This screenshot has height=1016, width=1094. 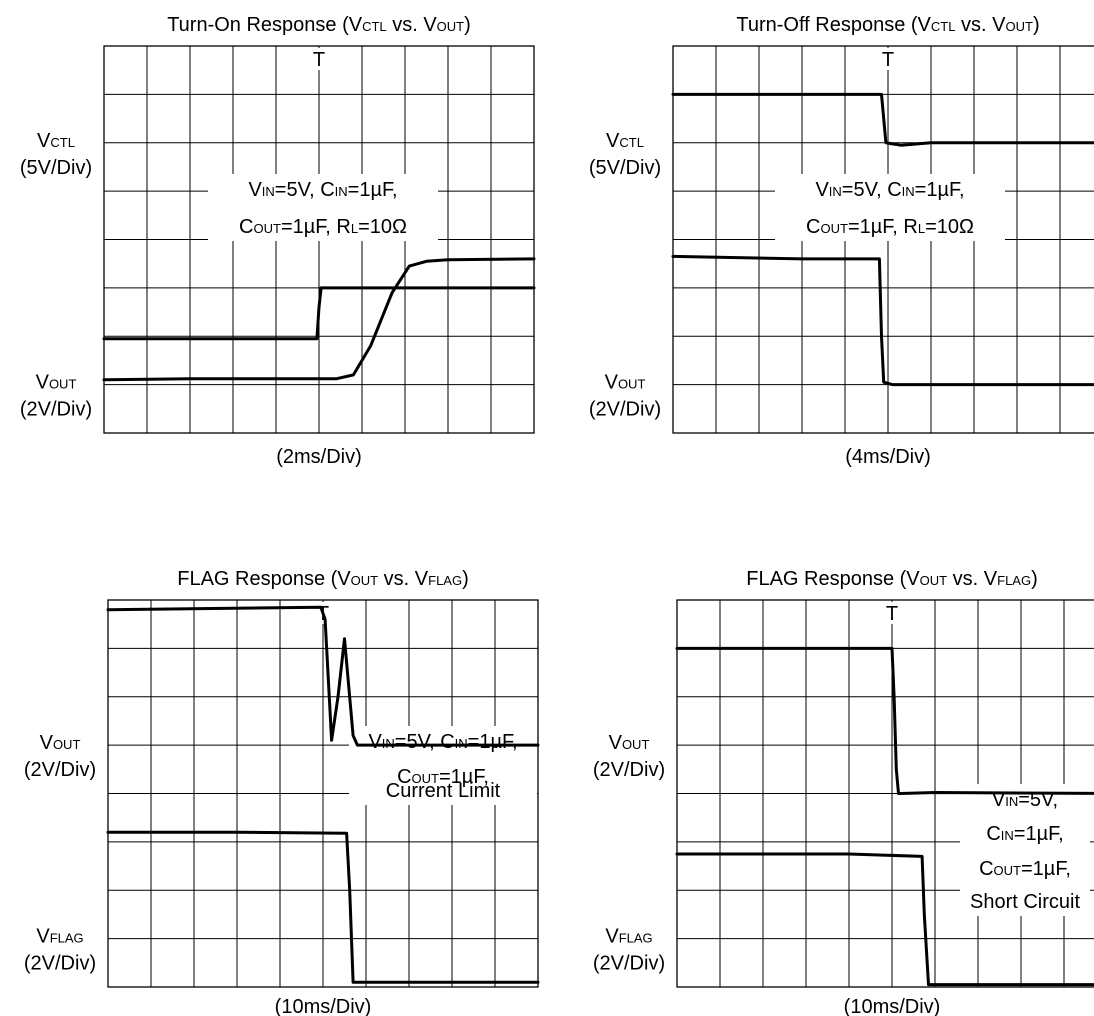 I want to click on chart-title: Turn-On Response (VCTL vs. VOUT), so click(x=319, y=25).